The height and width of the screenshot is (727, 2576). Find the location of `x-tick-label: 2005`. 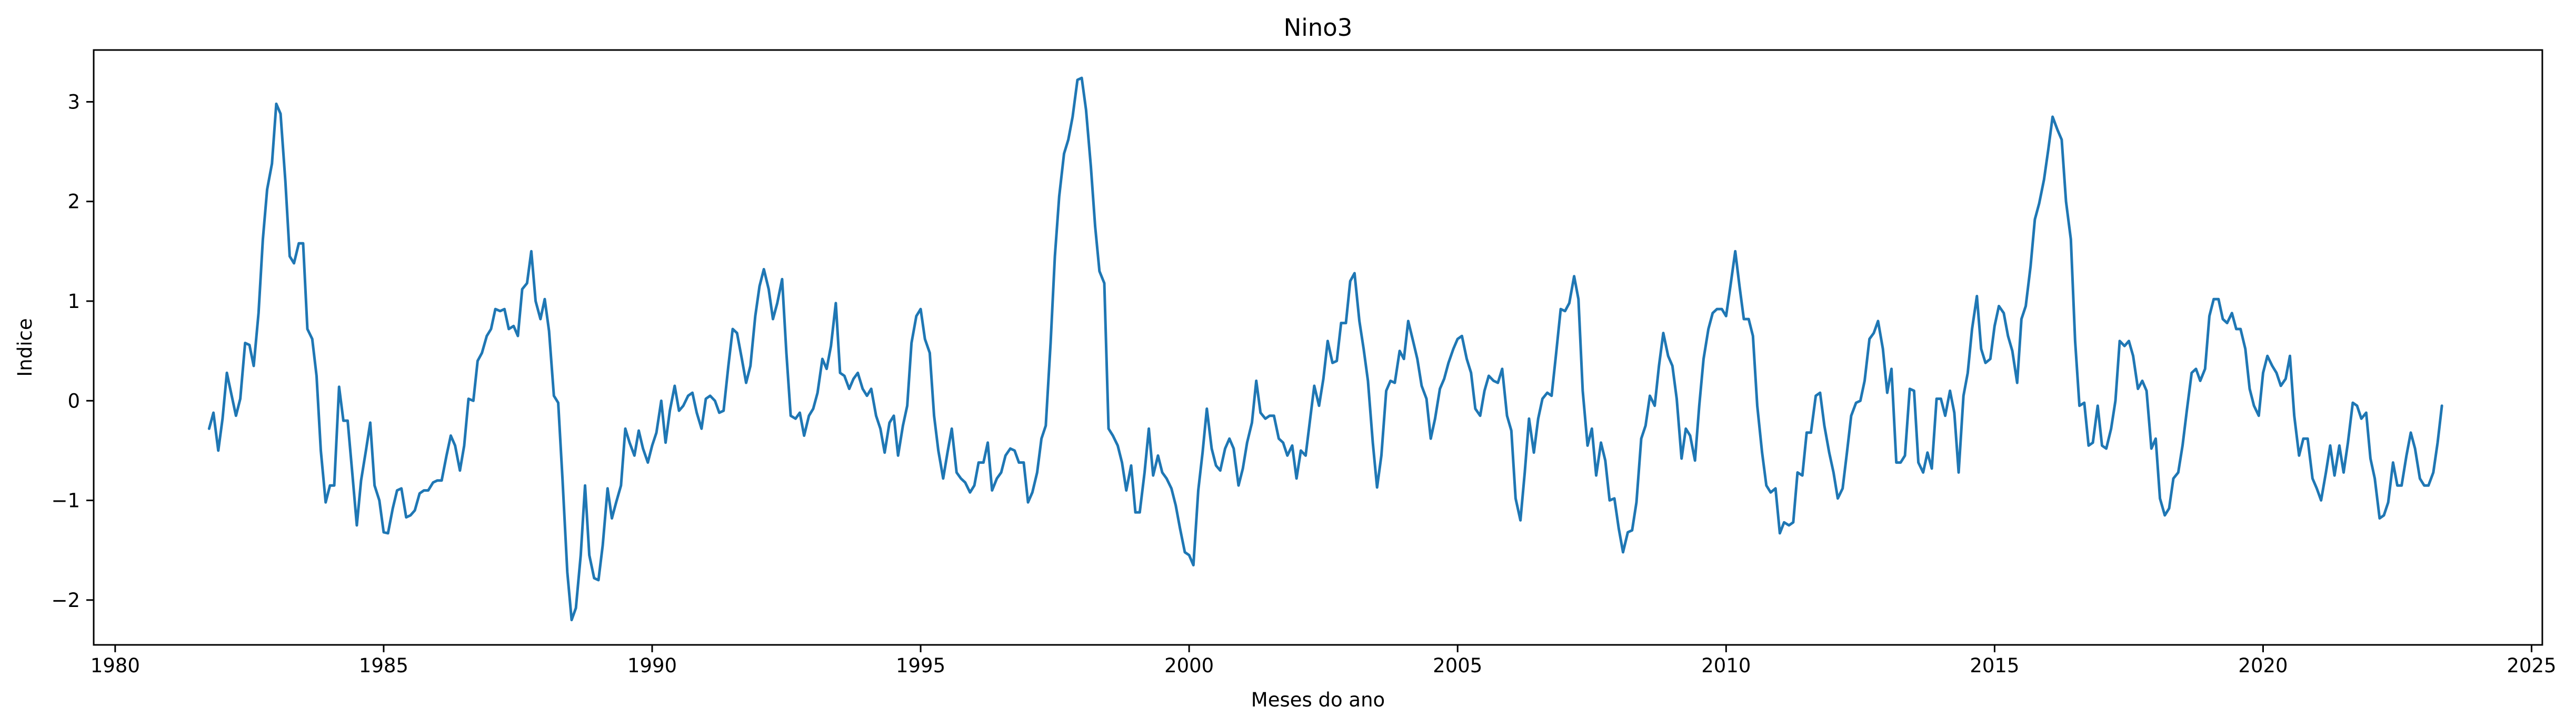

x-tick-label: 2005 is located at coordinates (1458, 665).